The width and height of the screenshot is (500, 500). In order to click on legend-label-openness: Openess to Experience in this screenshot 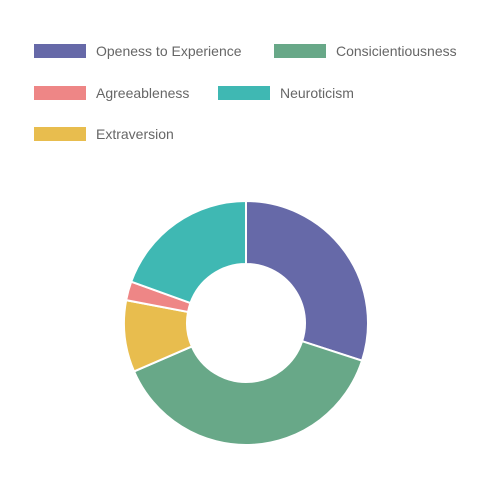, I will do `click(169, 51)`.